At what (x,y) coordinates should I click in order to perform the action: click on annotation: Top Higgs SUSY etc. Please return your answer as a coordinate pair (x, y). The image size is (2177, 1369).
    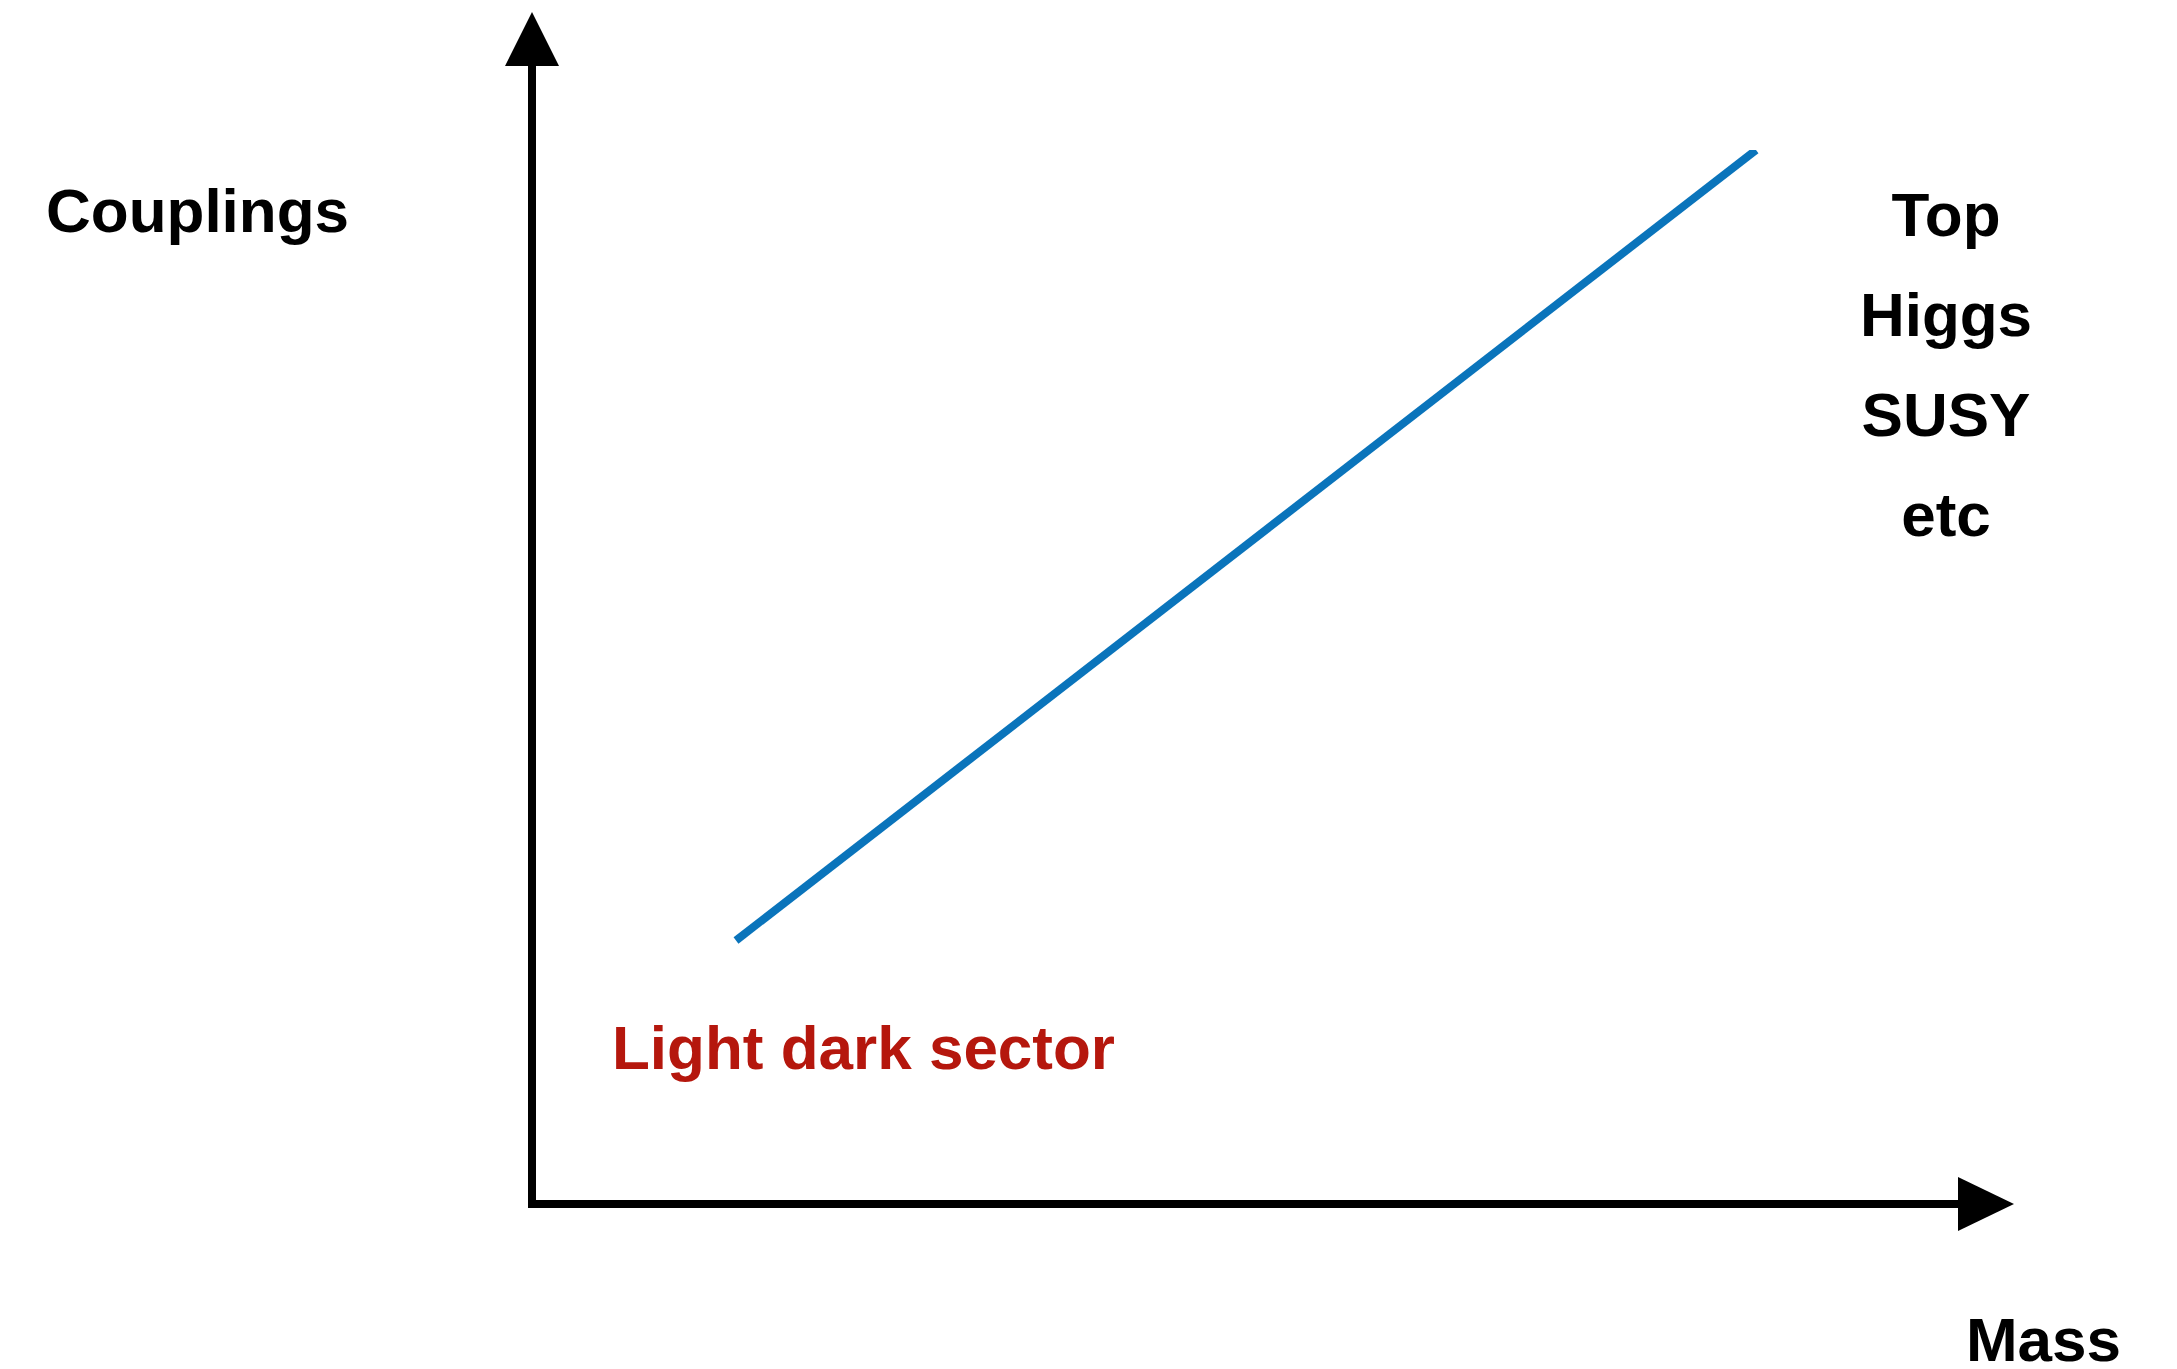
    Looking at the image, I should click on (1946, 365).